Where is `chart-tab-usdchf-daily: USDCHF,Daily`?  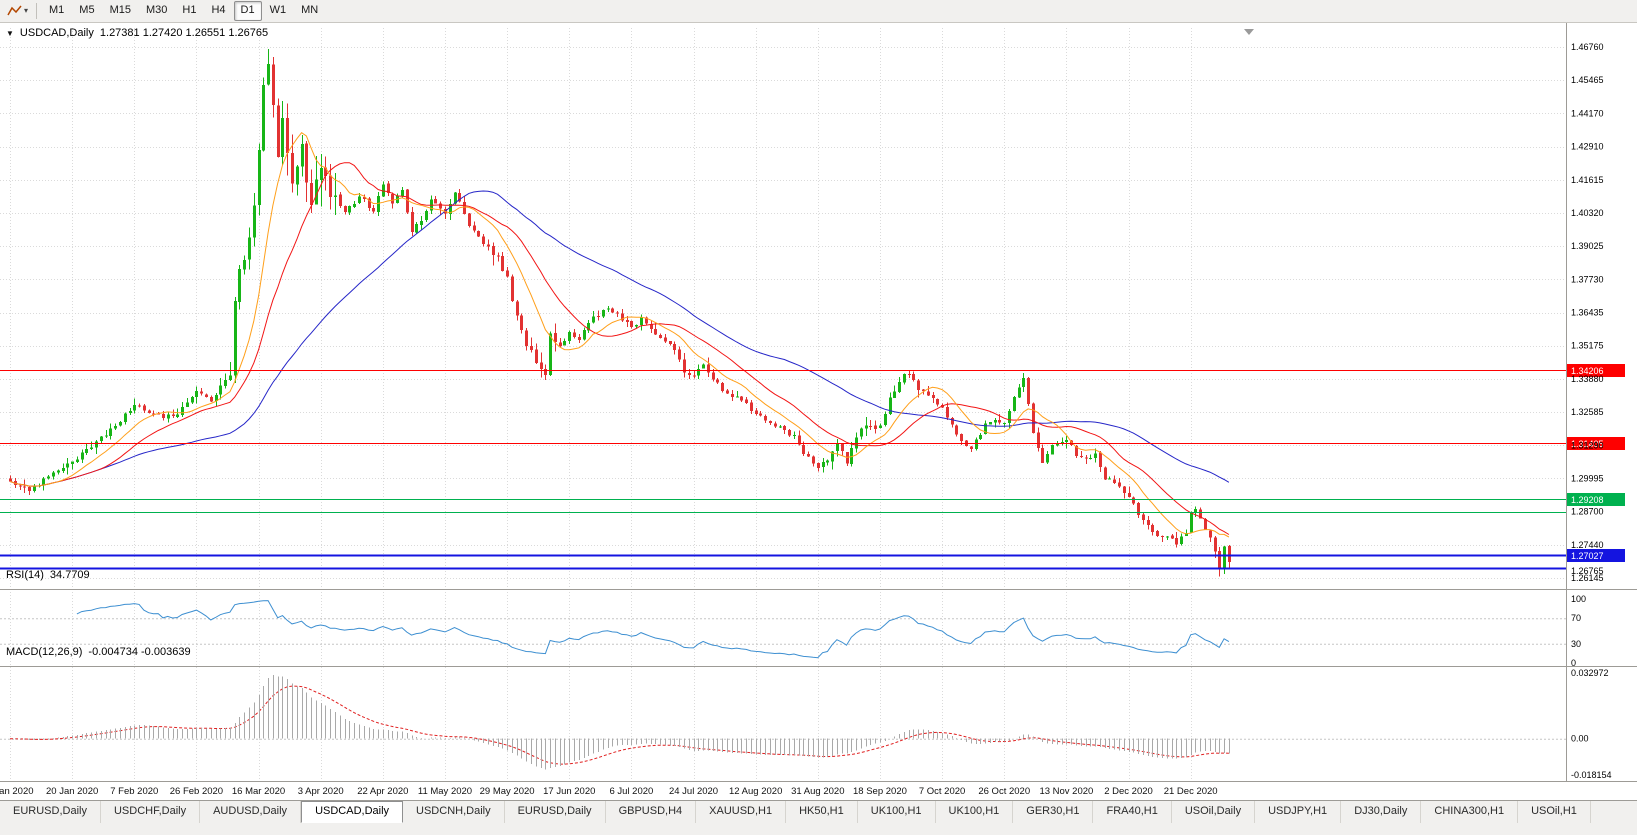 chart-tab-usdchf-daily: USDCHF,Daily is located at coordinates (151, 812).